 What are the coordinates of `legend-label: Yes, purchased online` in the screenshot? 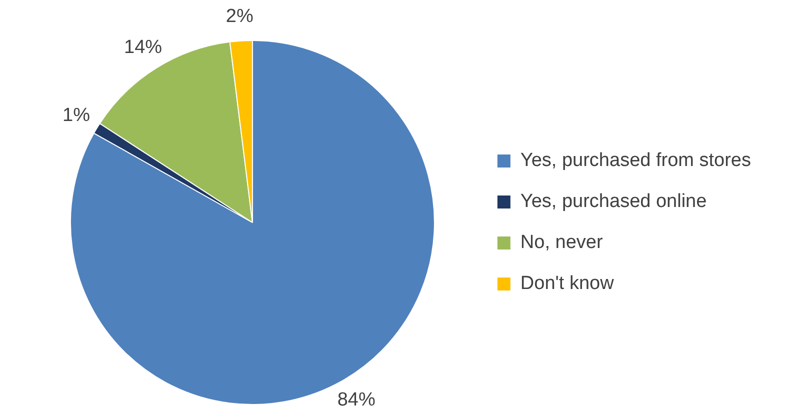 It's located at (613, 201).